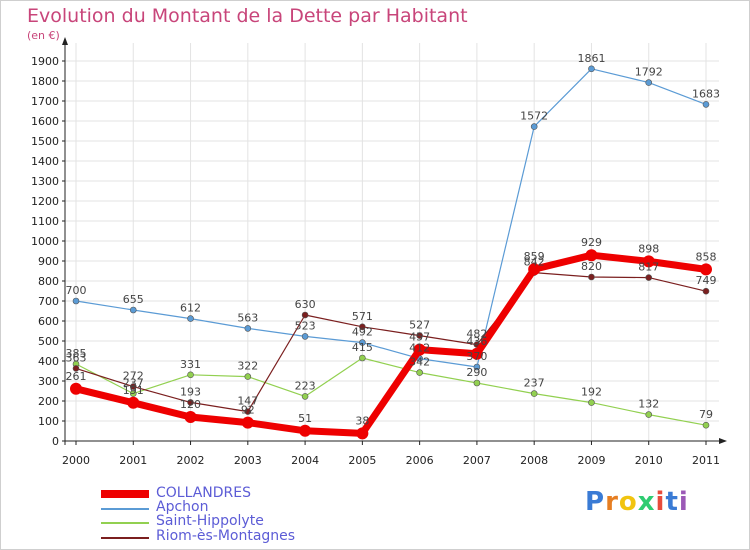  What do you see at coordinates (595, 502) in the screenshot?
I see `logo-letter: P` at bounding box center [595, 502].